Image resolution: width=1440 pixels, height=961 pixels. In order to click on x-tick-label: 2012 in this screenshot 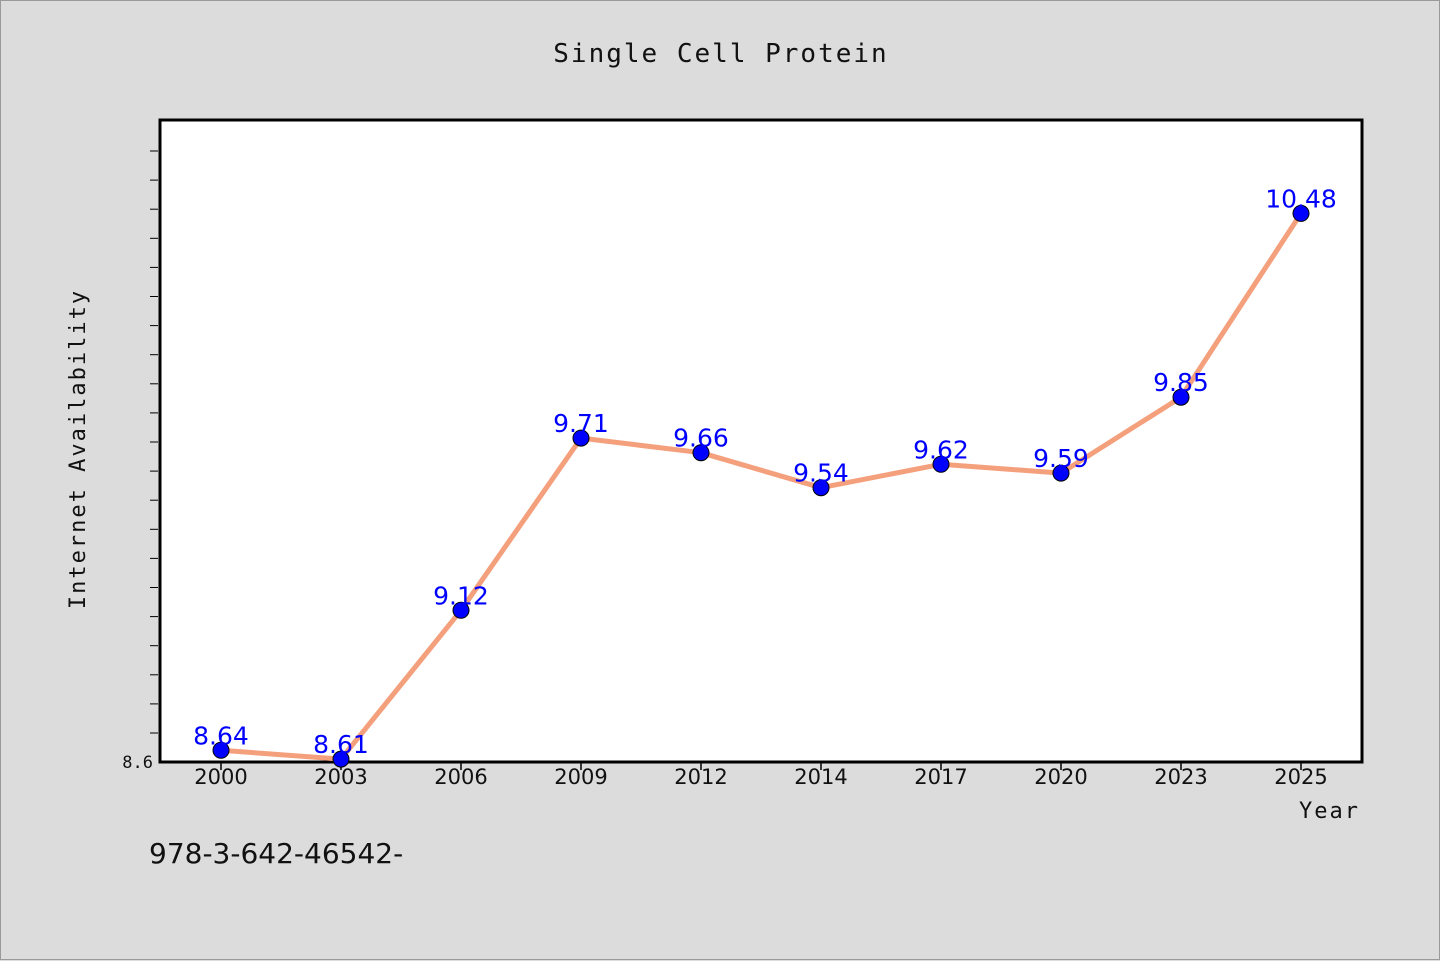, I will do `click(700, 777)`.